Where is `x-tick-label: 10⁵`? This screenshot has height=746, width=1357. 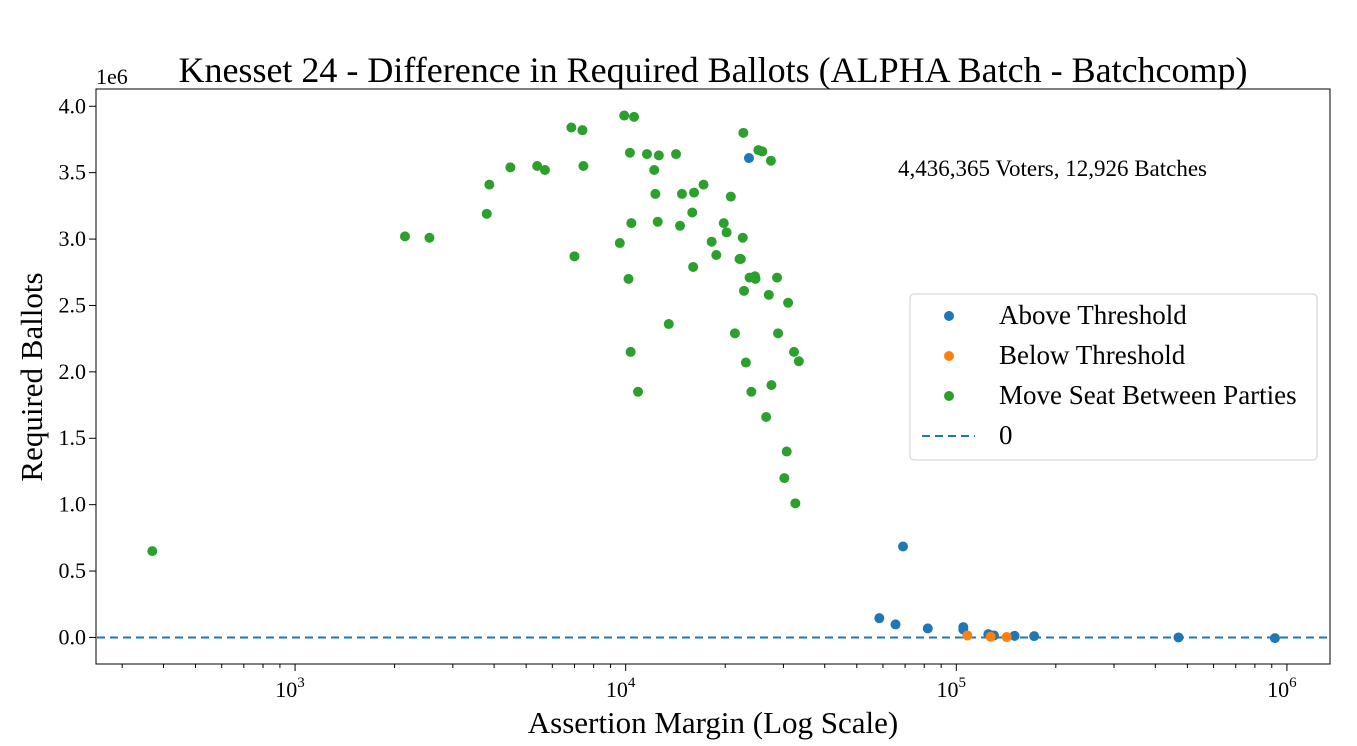 x-tick-label: 10⁵ is located at coordinates (952, 688).